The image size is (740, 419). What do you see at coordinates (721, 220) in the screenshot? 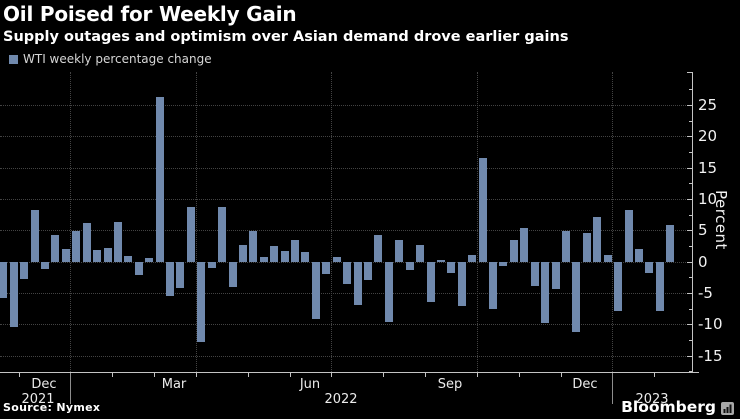
I see `y-axis-title: Percent` at bounding box center [721, 220].